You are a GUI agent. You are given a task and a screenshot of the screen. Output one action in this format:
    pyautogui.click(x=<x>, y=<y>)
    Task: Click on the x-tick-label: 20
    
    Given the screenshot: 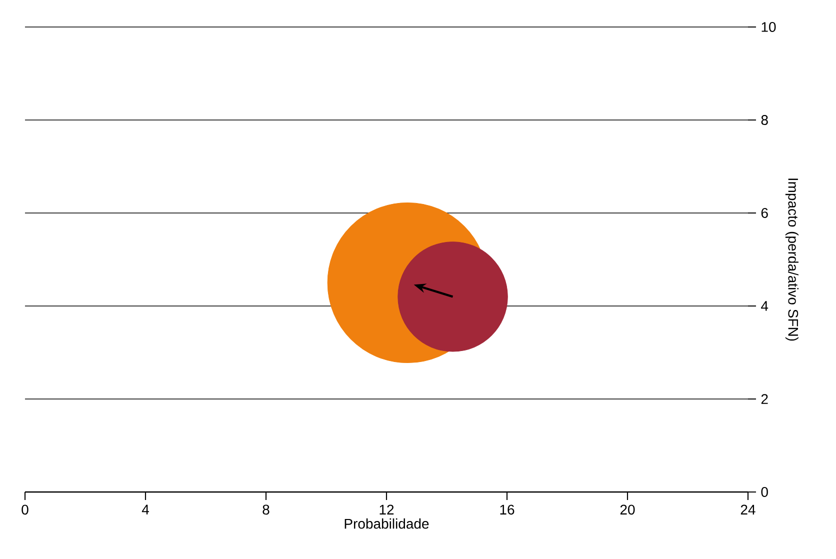 What is the action you would take?
    pyautogui.click(x=627, y=509)
    